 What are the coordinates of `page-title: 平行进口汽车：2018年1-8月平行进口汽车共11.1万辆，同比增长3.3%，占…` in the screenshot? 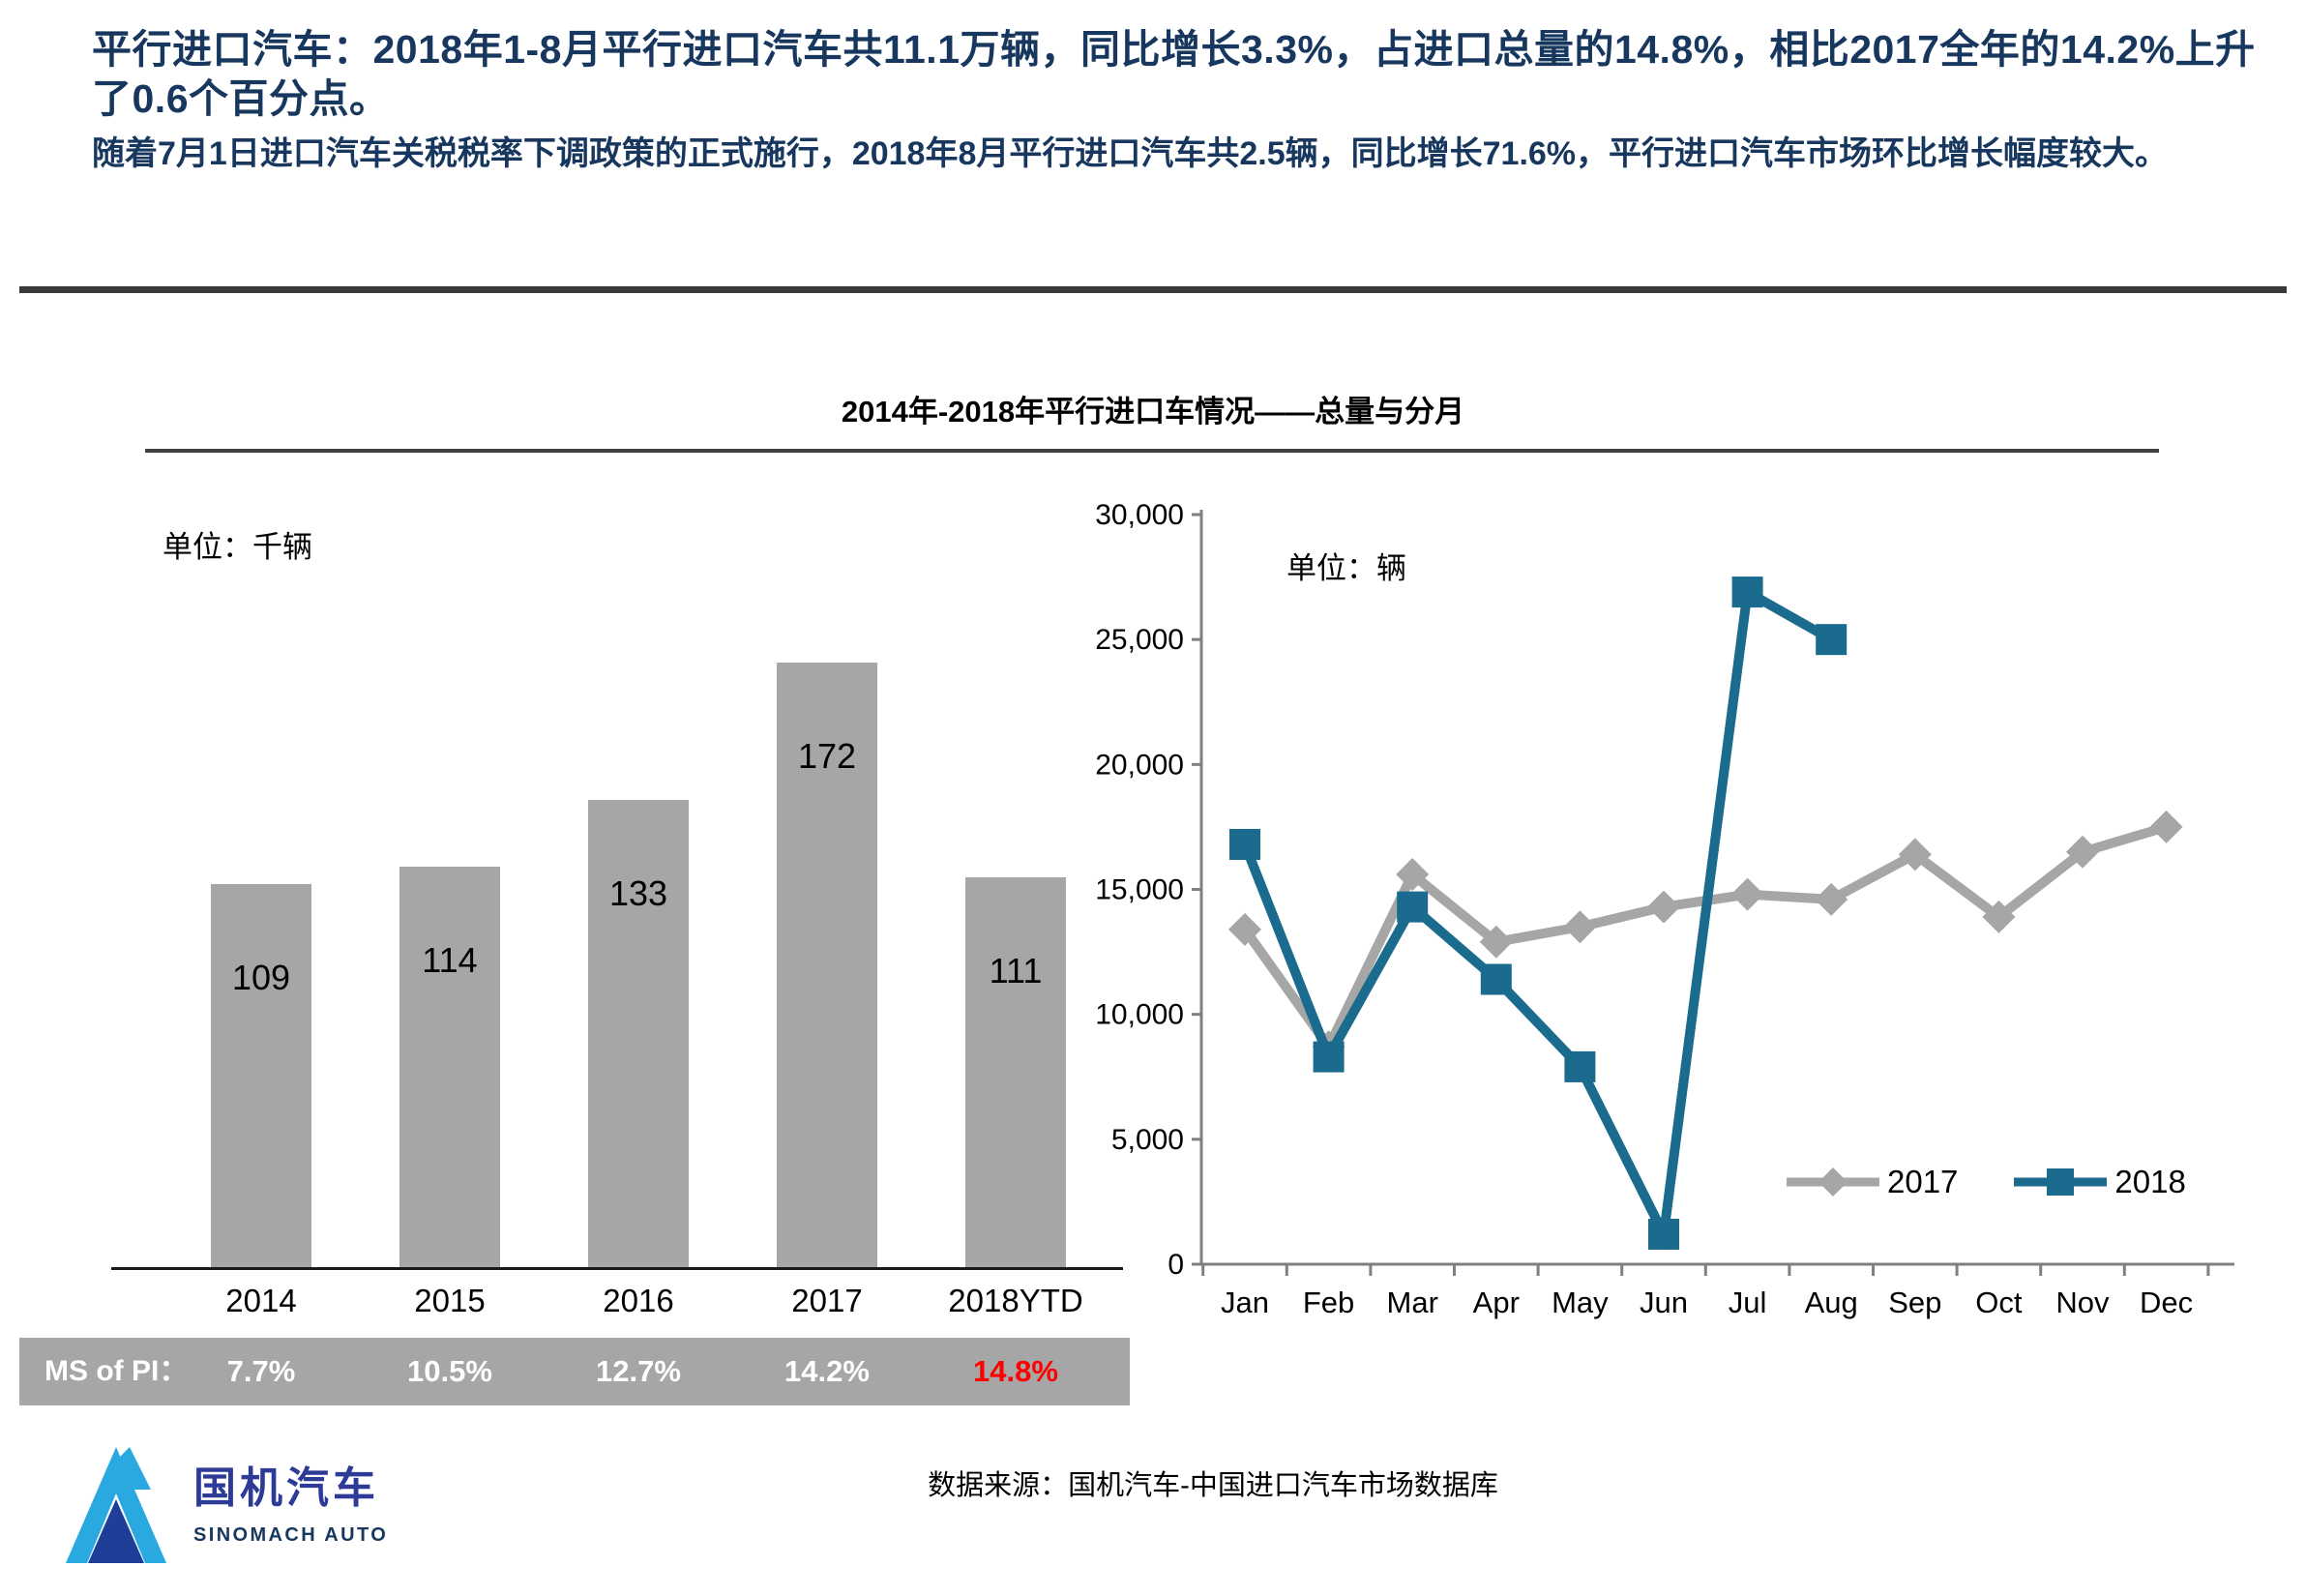 It's located at (1174, 74).